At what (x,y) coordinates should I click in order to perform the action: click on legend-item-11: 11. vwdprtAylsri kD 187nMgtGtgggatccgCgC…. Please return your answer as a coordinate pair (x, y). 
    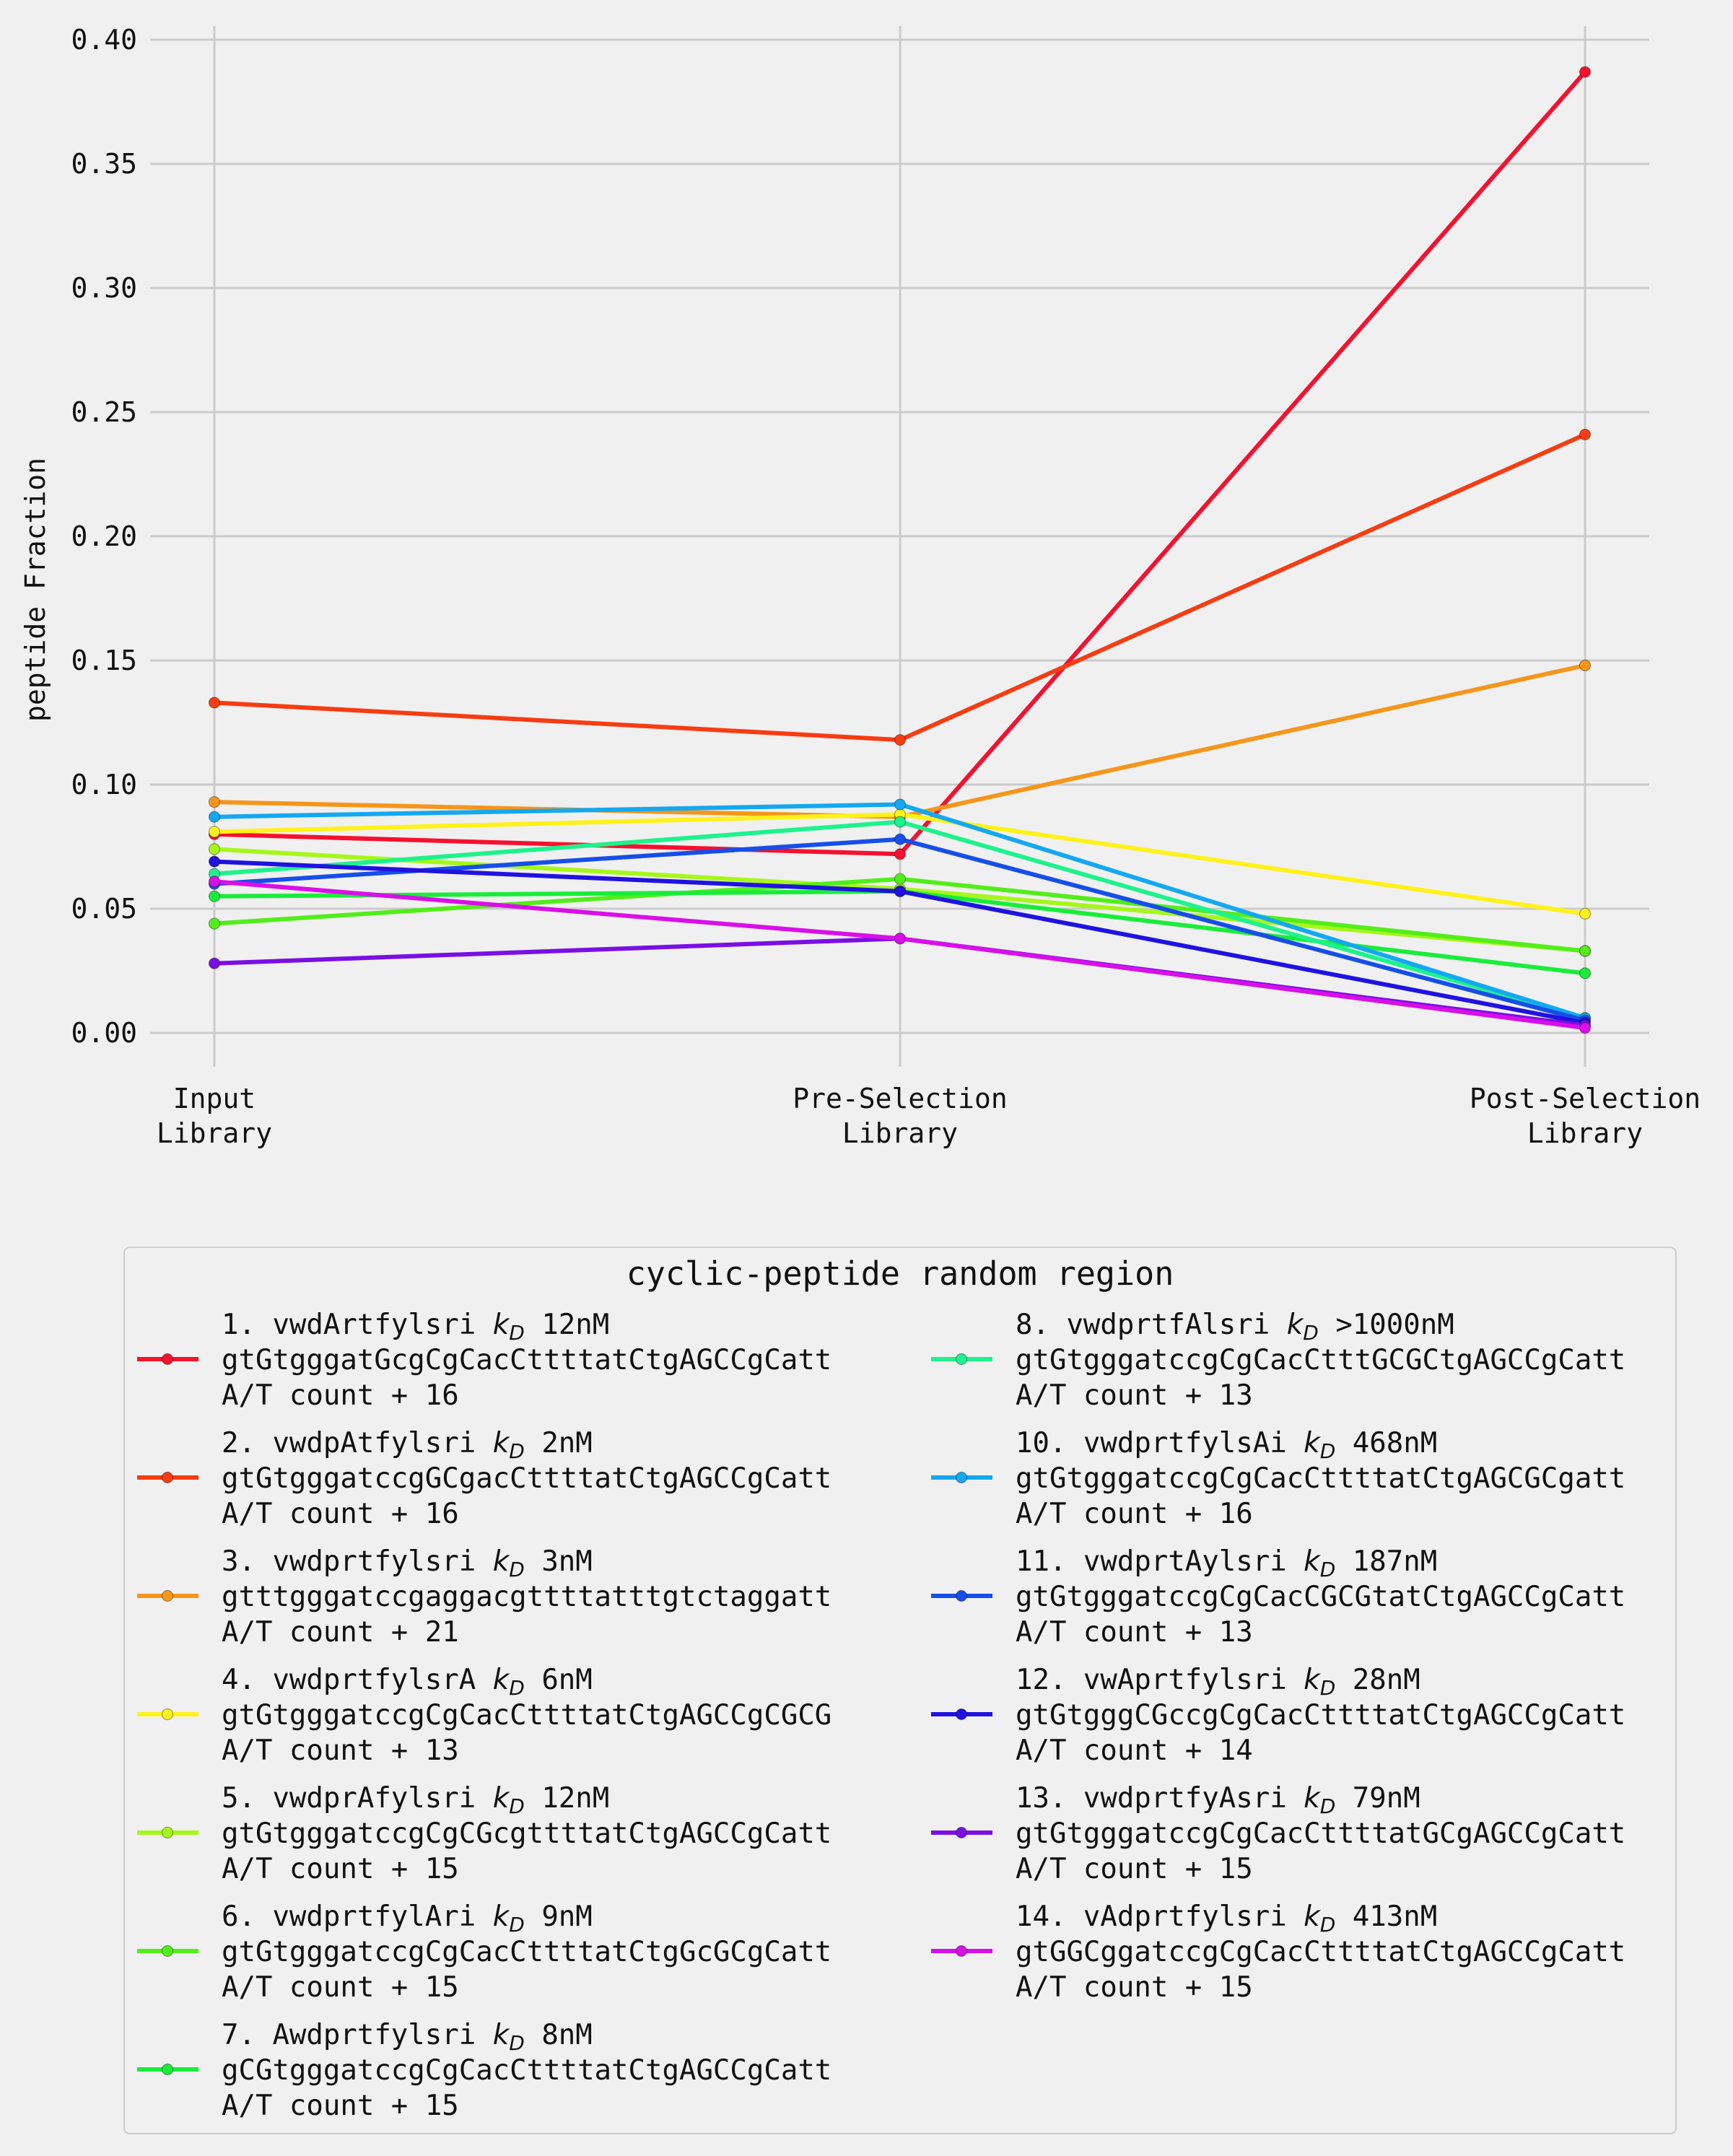
    Looking at the image, I should click on (1278, 1597).